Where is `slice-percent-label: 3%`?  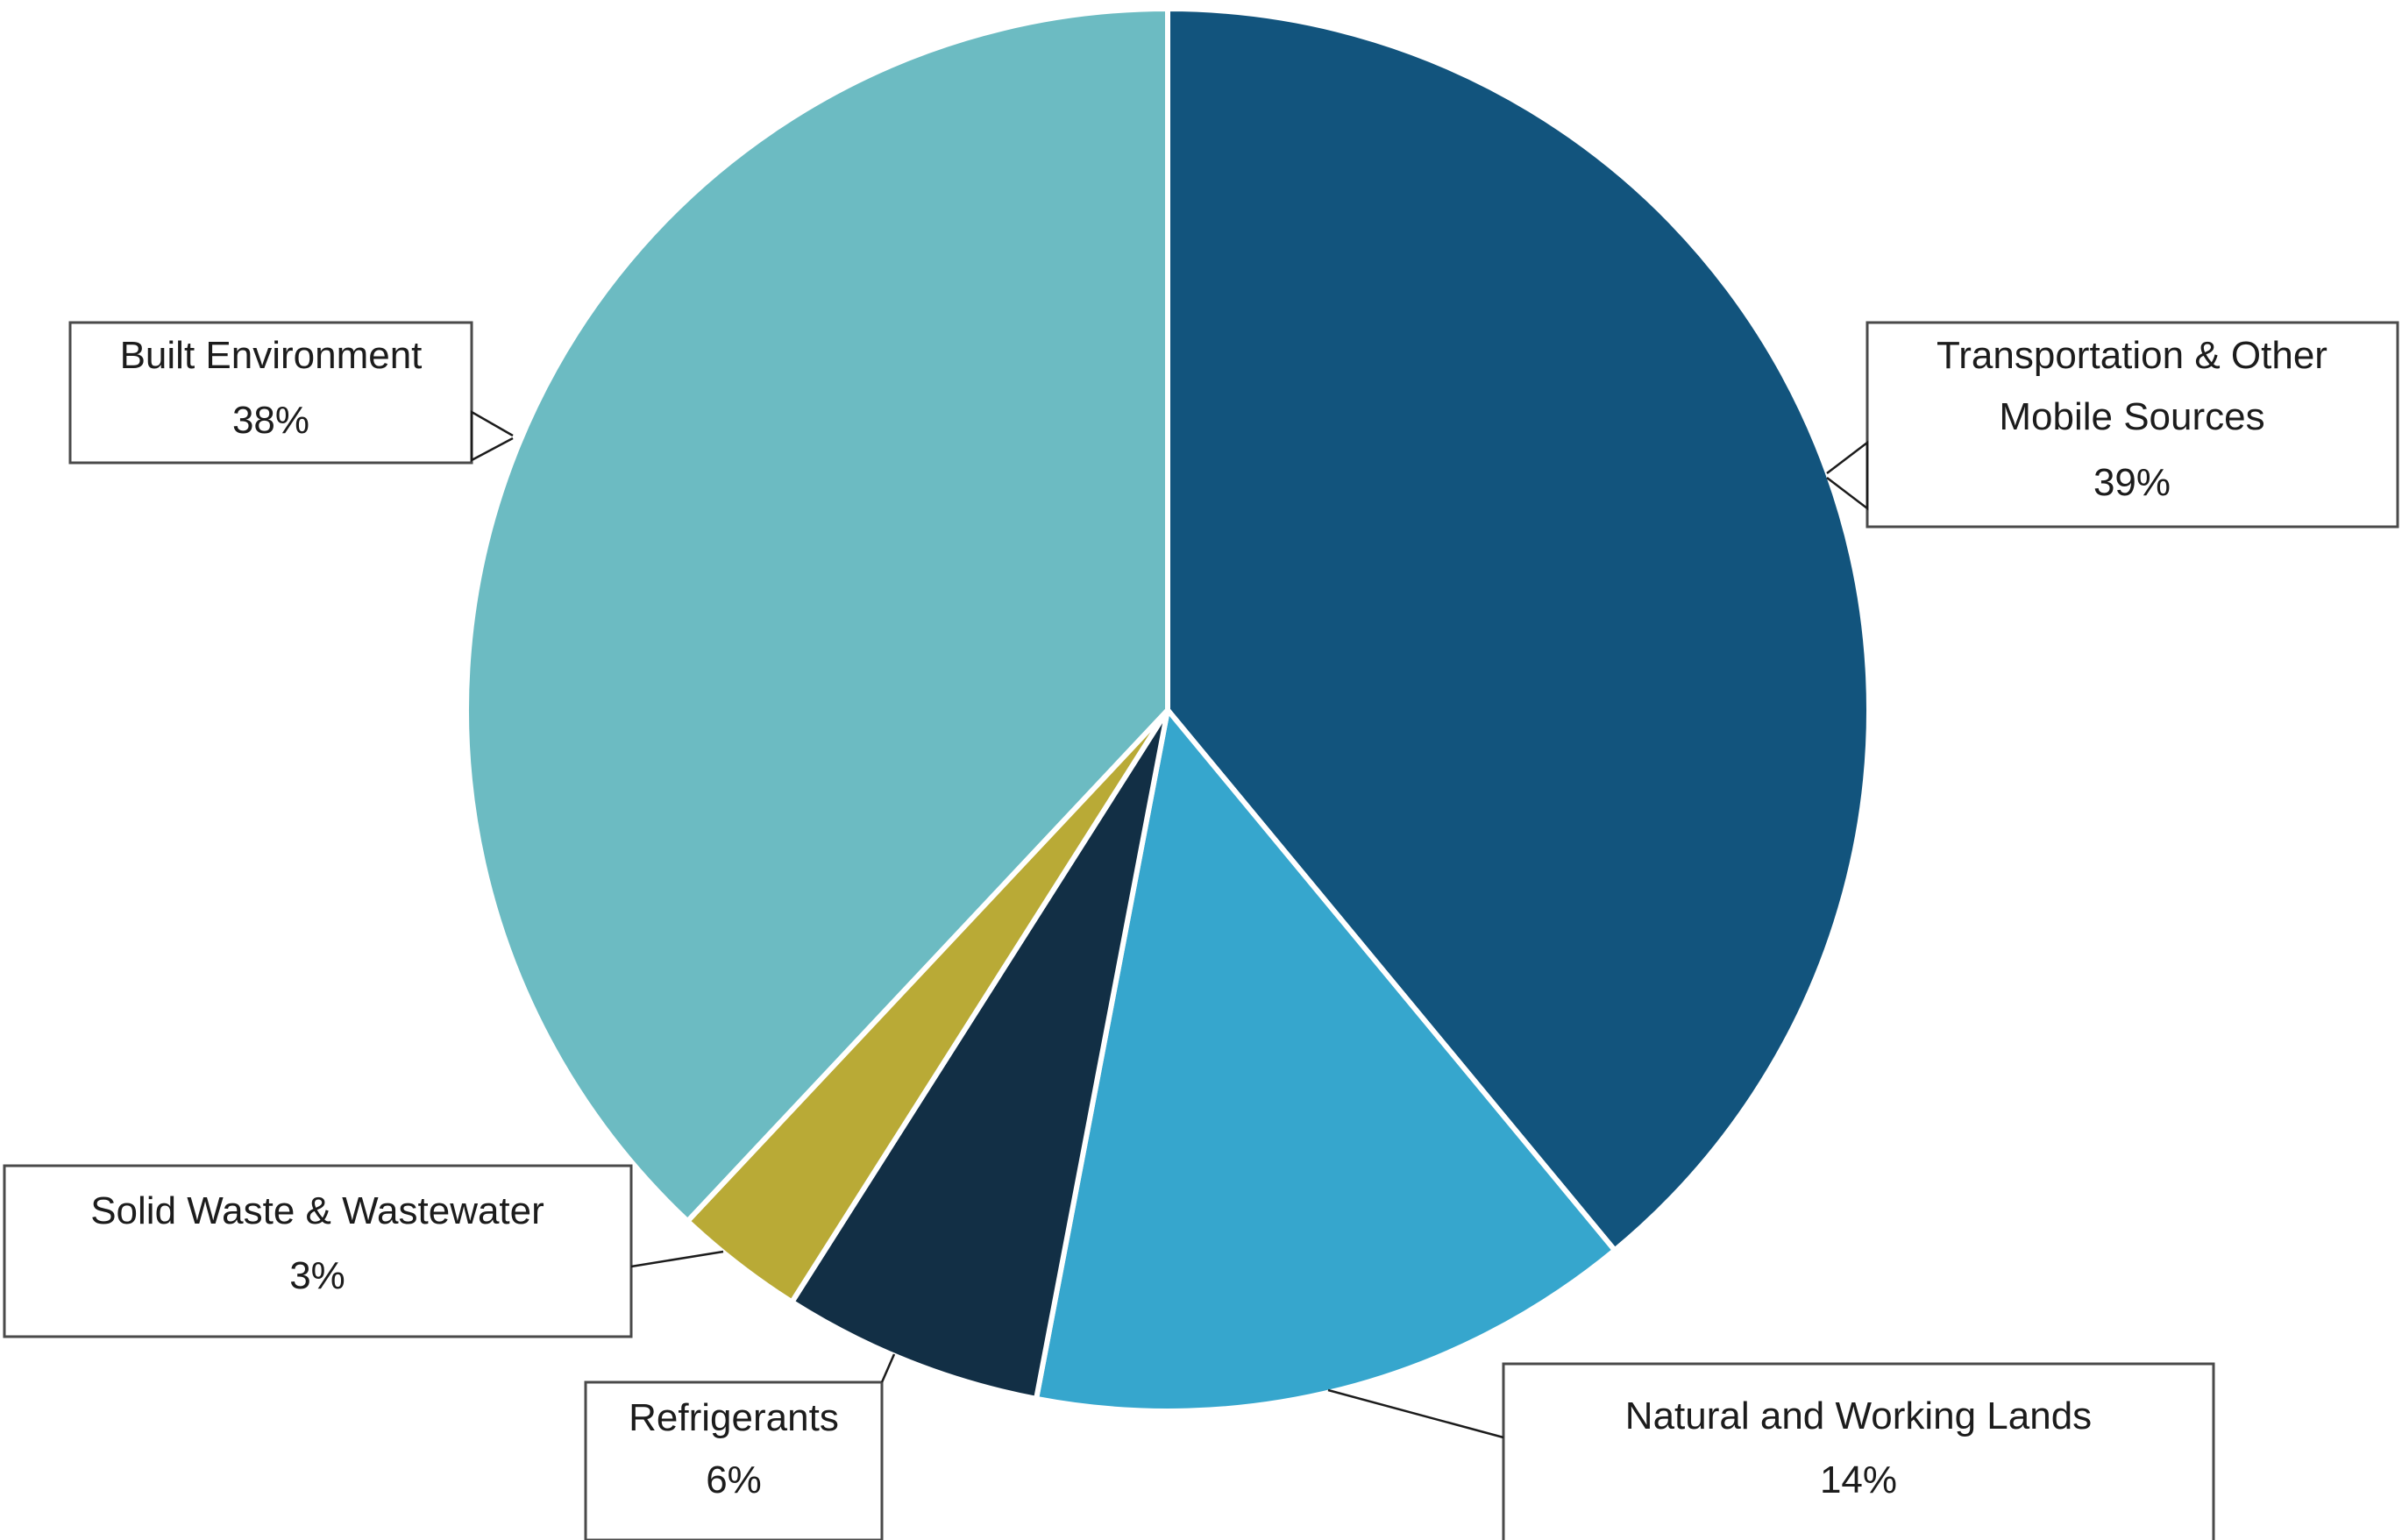
slice-percent-label: 3% is located at coordinates (317, 1275).